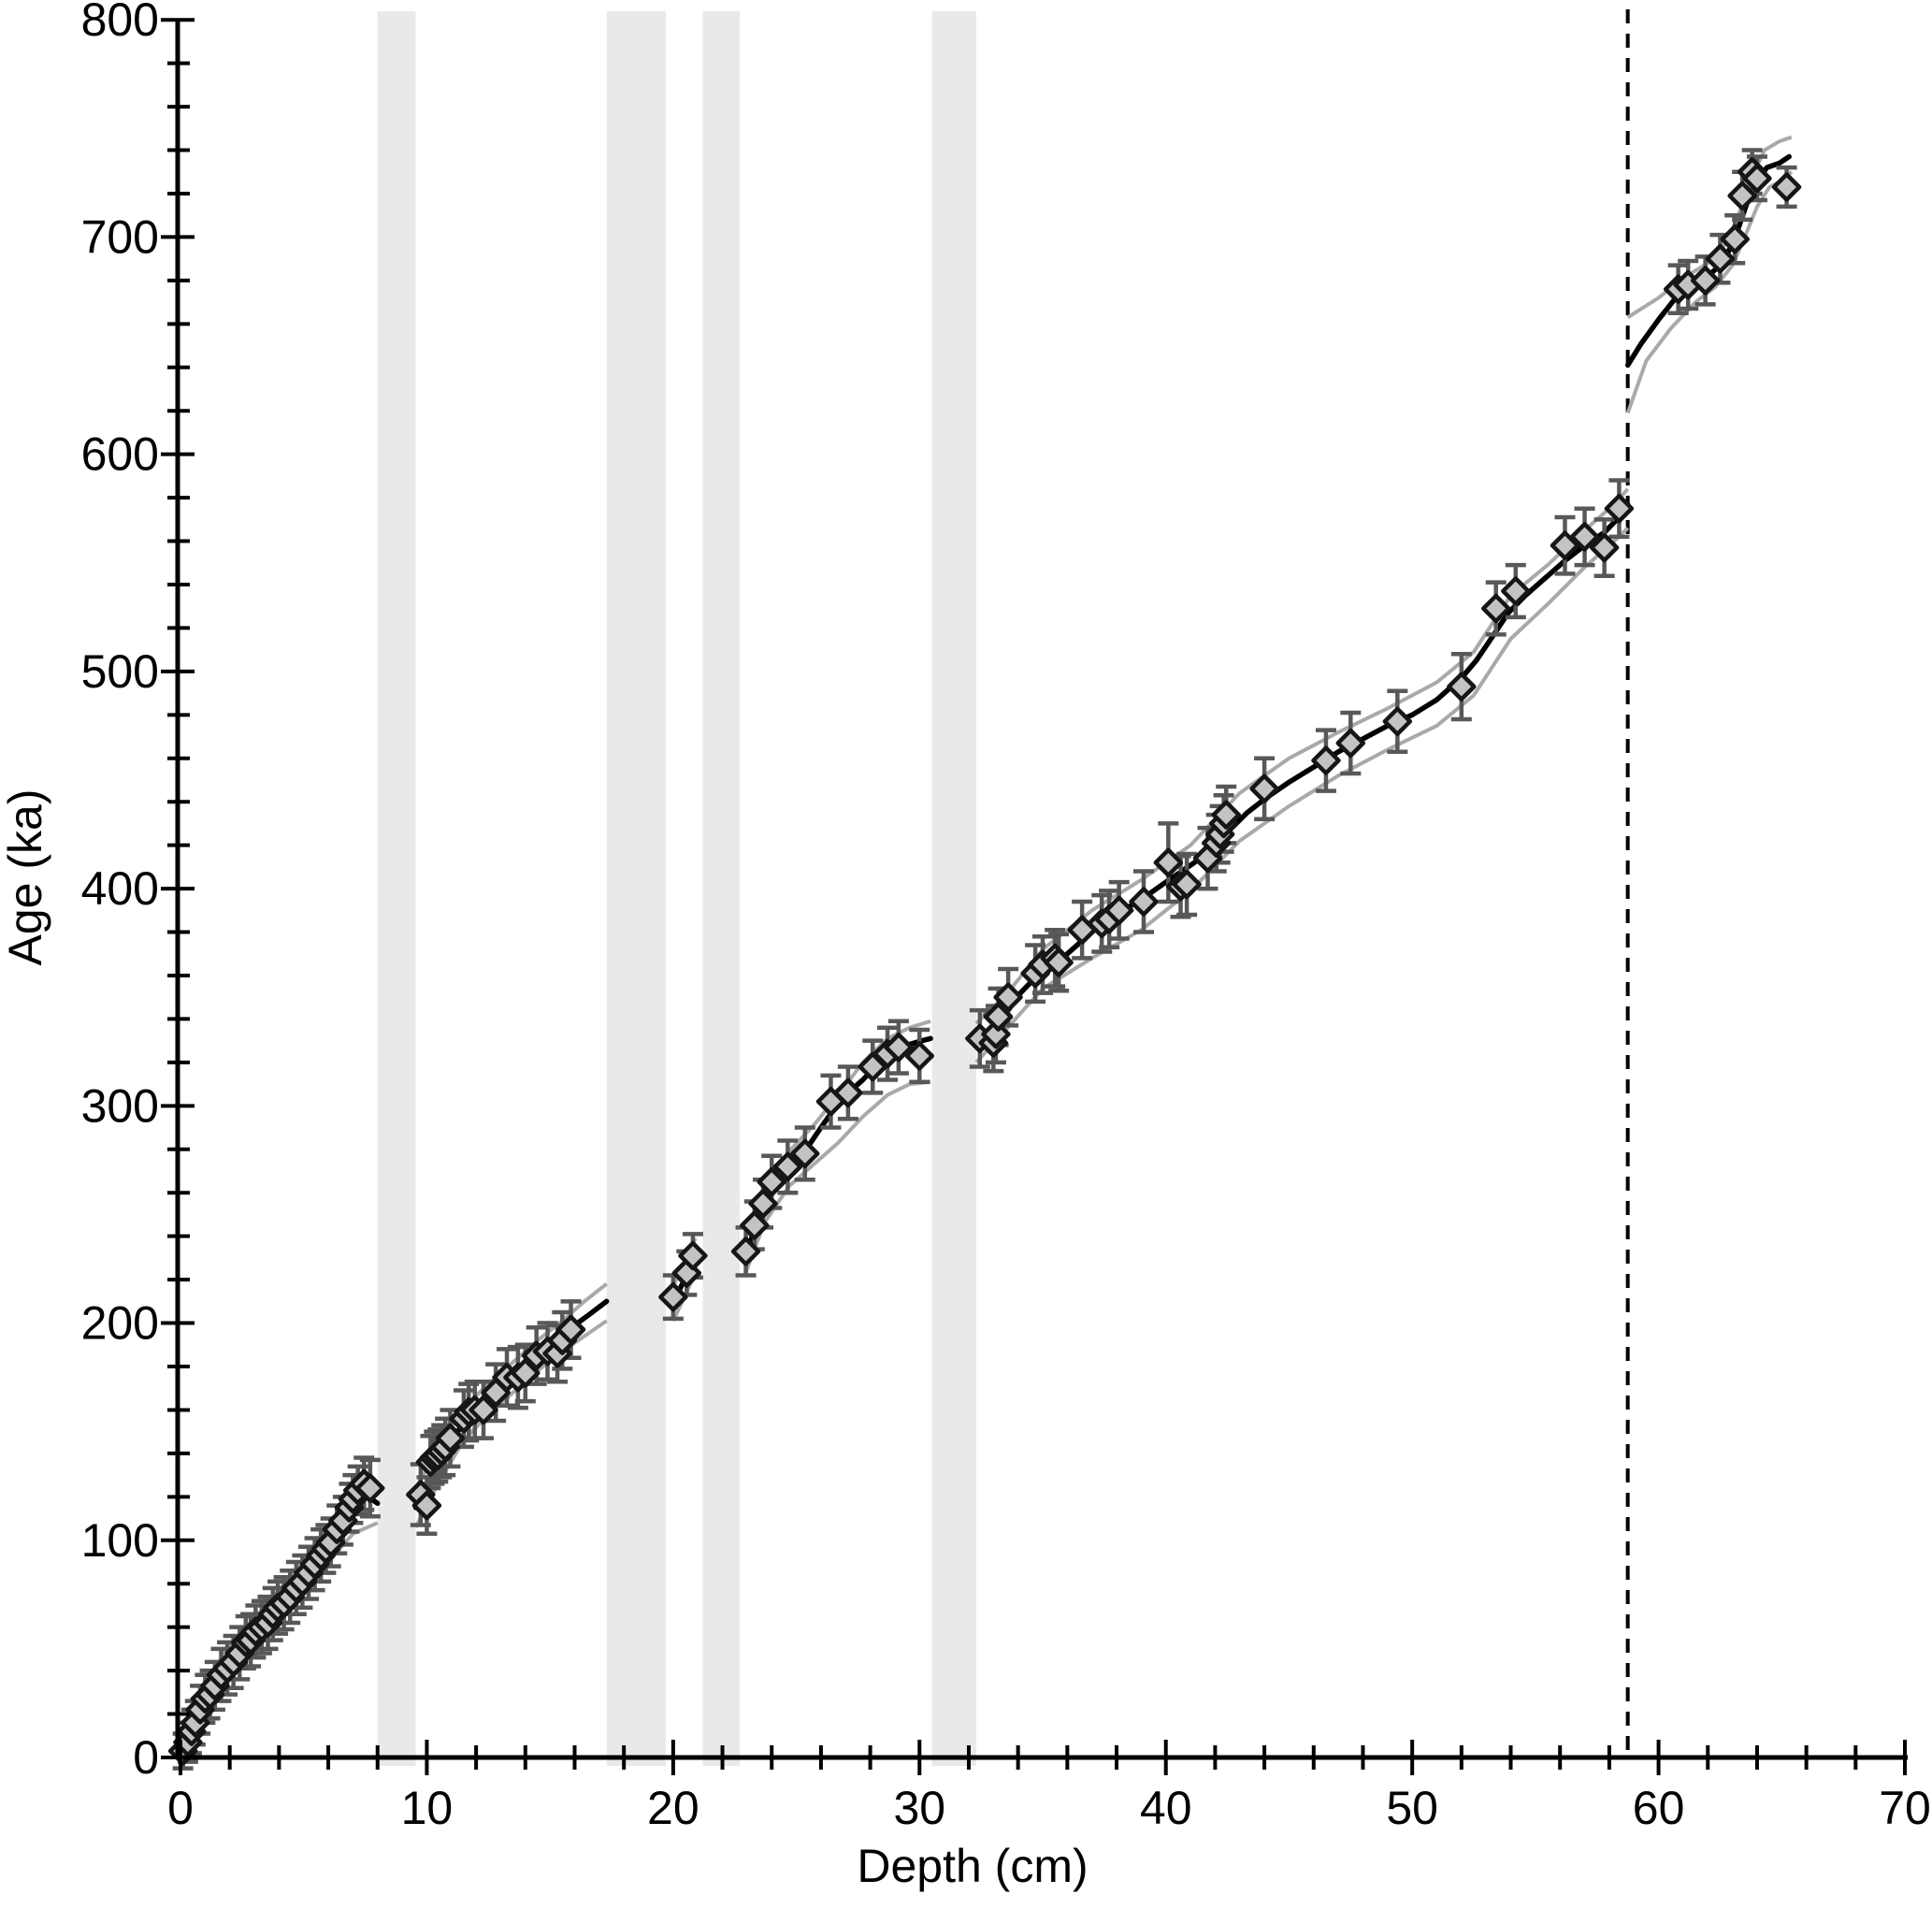  What do you see at coordinates (120, 1540) in the screenshot?
I see `y-tick-label: 100` at bounding box center [120, 1540].